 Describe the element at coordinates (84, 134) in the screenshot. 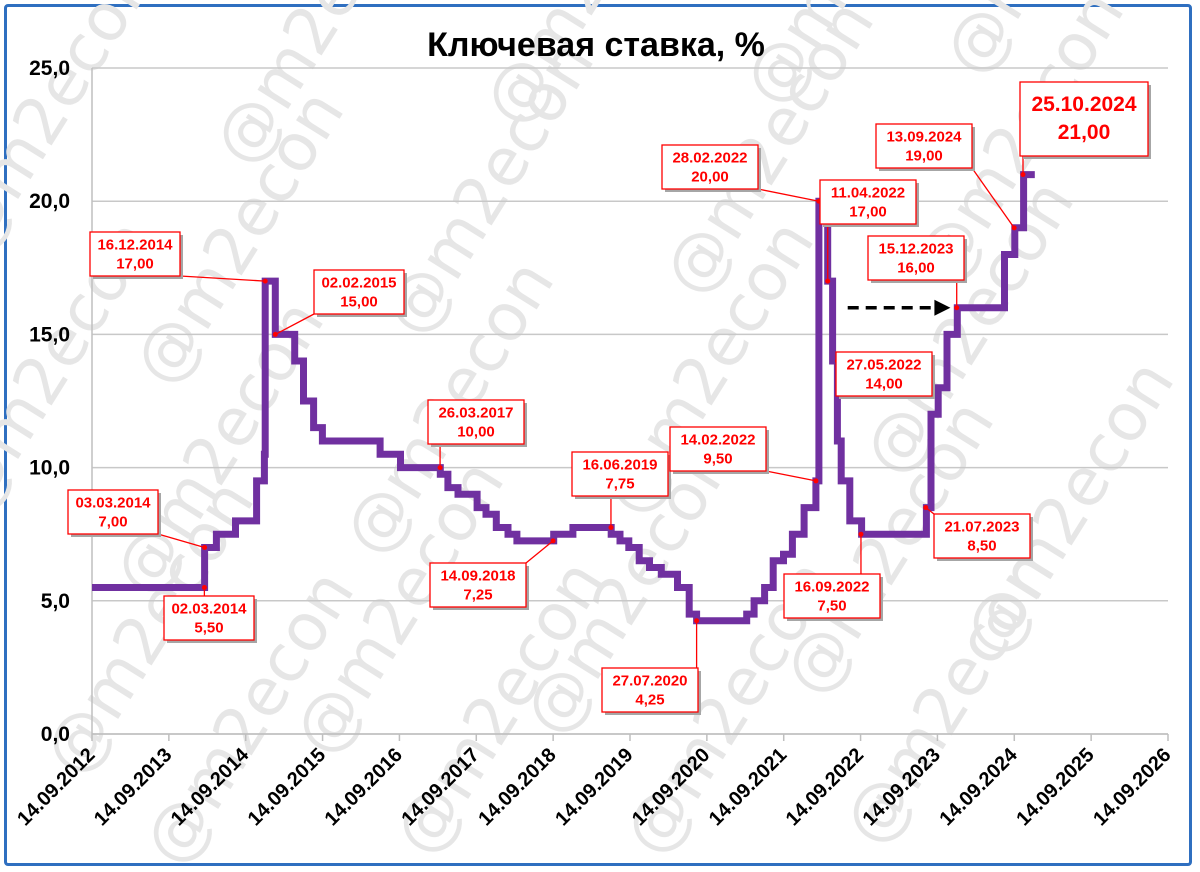

I see `watermark-text: @m2econ` at that location.